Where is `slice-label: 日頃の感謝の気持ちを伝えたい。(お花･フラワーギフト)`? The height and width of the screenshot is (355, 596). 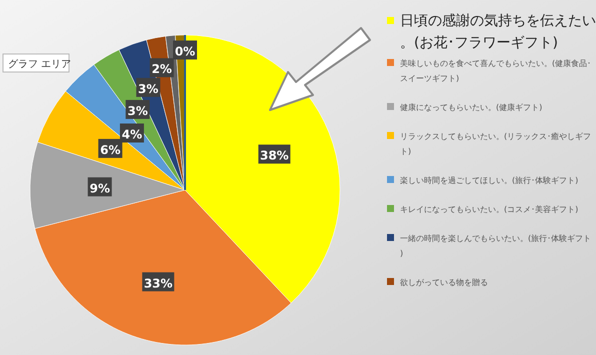 slice-label: 日頃の感謝の気持ちを伝えたい。(お花･フラワーギフト) is located at coordinates (498, 32).